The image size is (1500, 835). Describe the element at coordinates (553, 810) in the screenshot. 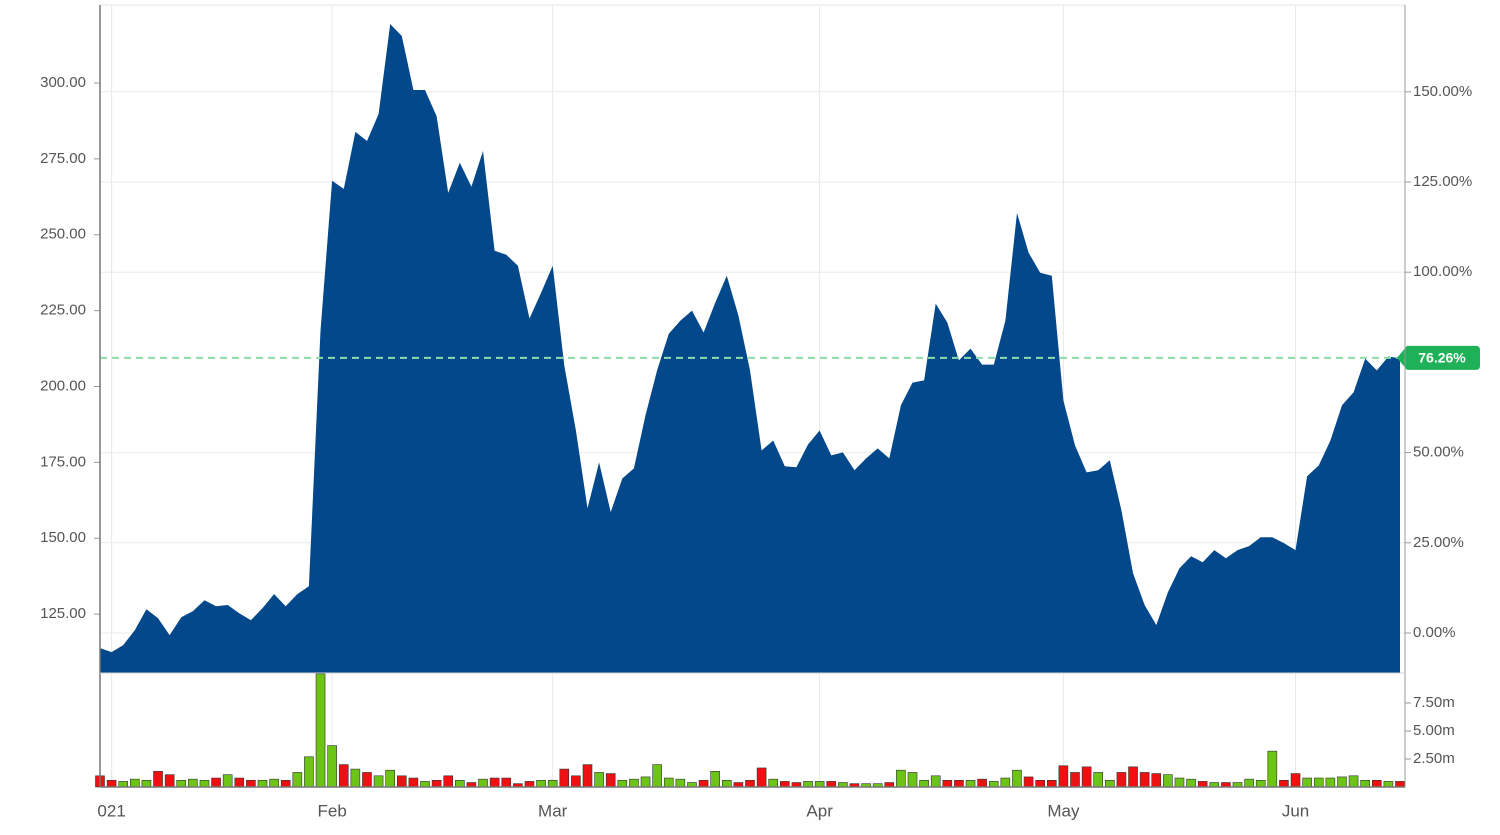

I see `x-tick-label: Mar` at that location.